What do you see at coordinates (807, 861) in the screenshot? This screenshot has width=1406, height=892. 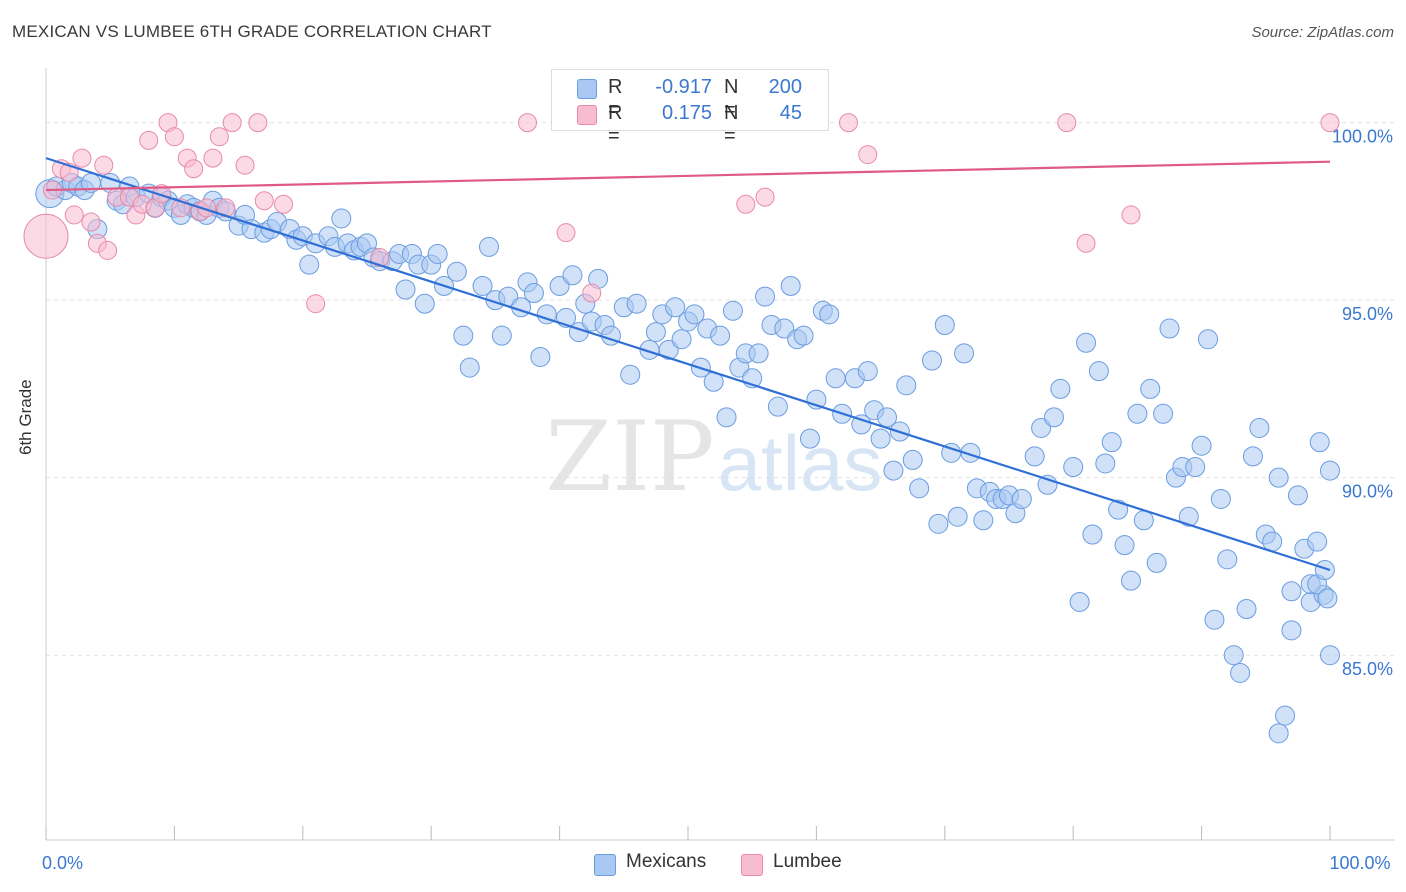 I see `legend-label: Lumbee` at bounding box center [807, 861].